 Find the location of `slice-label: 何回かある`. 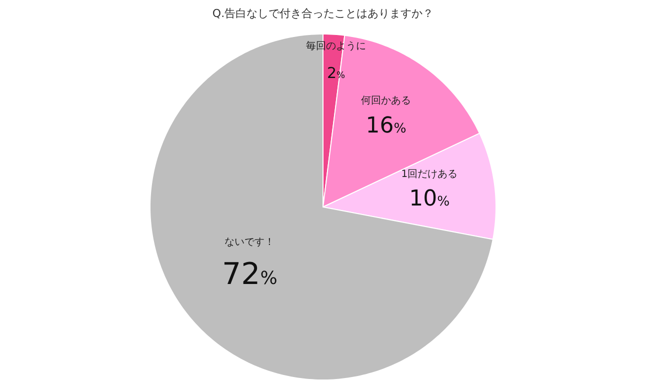

slice-label: 何回かある is located at coordinates (386, 101).